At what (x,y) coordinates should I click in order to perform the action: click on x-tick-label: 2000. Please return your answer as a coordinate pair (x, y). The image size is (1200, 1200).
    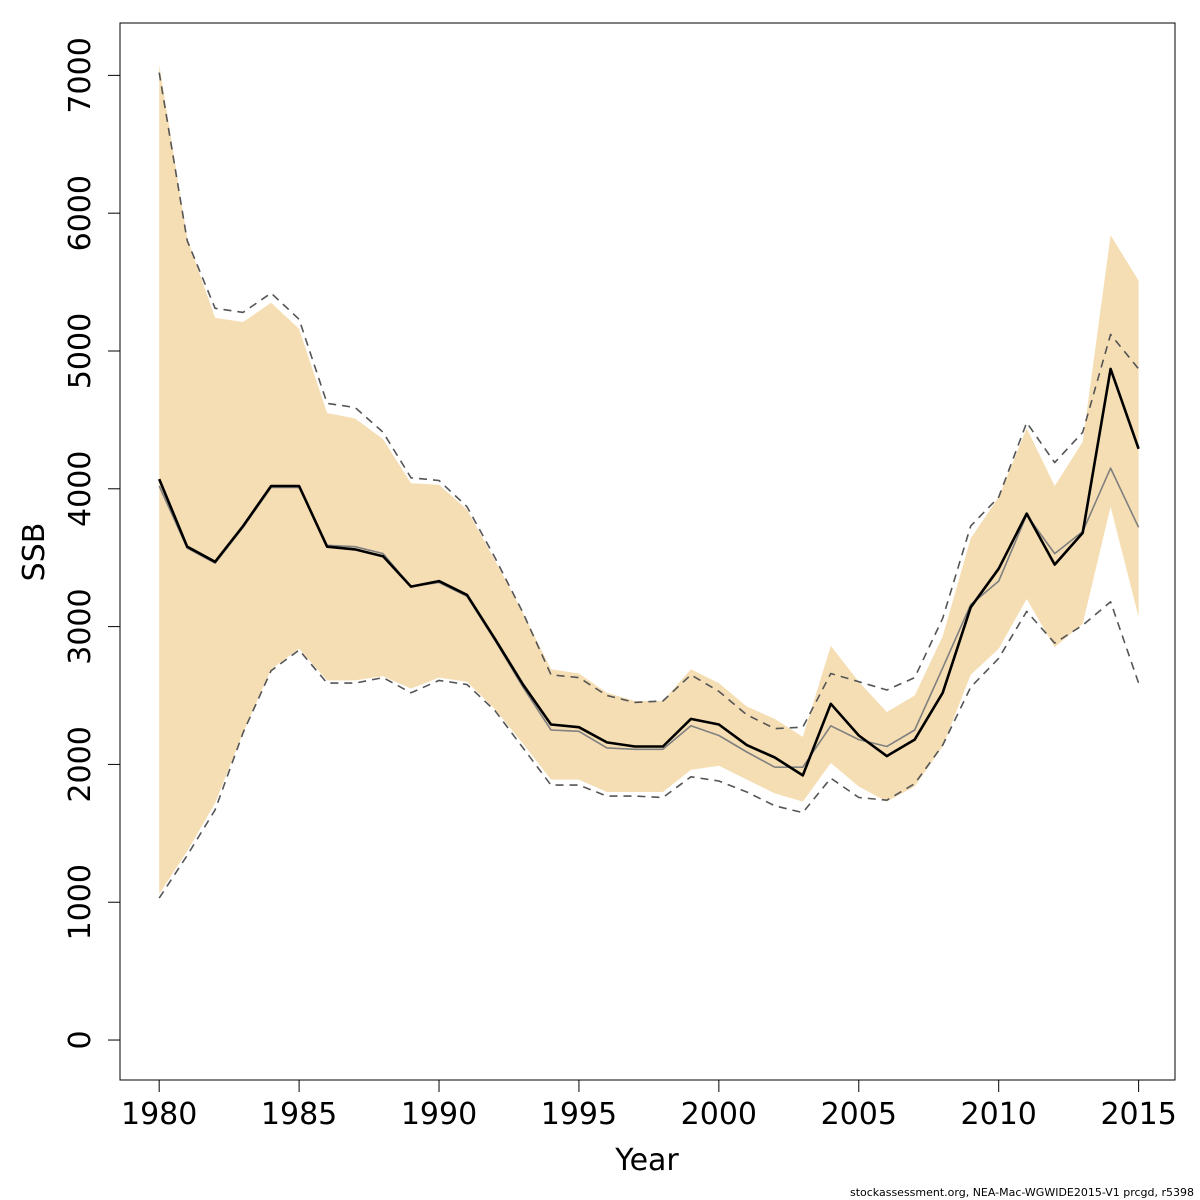
    Looking at the image, I should click on (719, 1114).